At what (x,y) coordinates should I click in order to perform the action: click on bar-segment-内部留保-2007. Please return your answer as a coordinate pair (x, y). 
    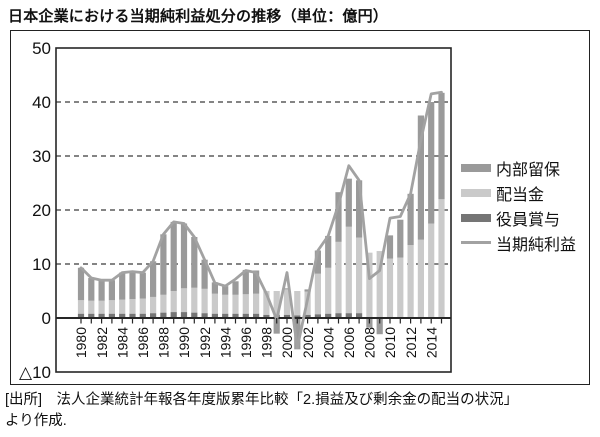
    Looking at the image, I should click on (359, 209).